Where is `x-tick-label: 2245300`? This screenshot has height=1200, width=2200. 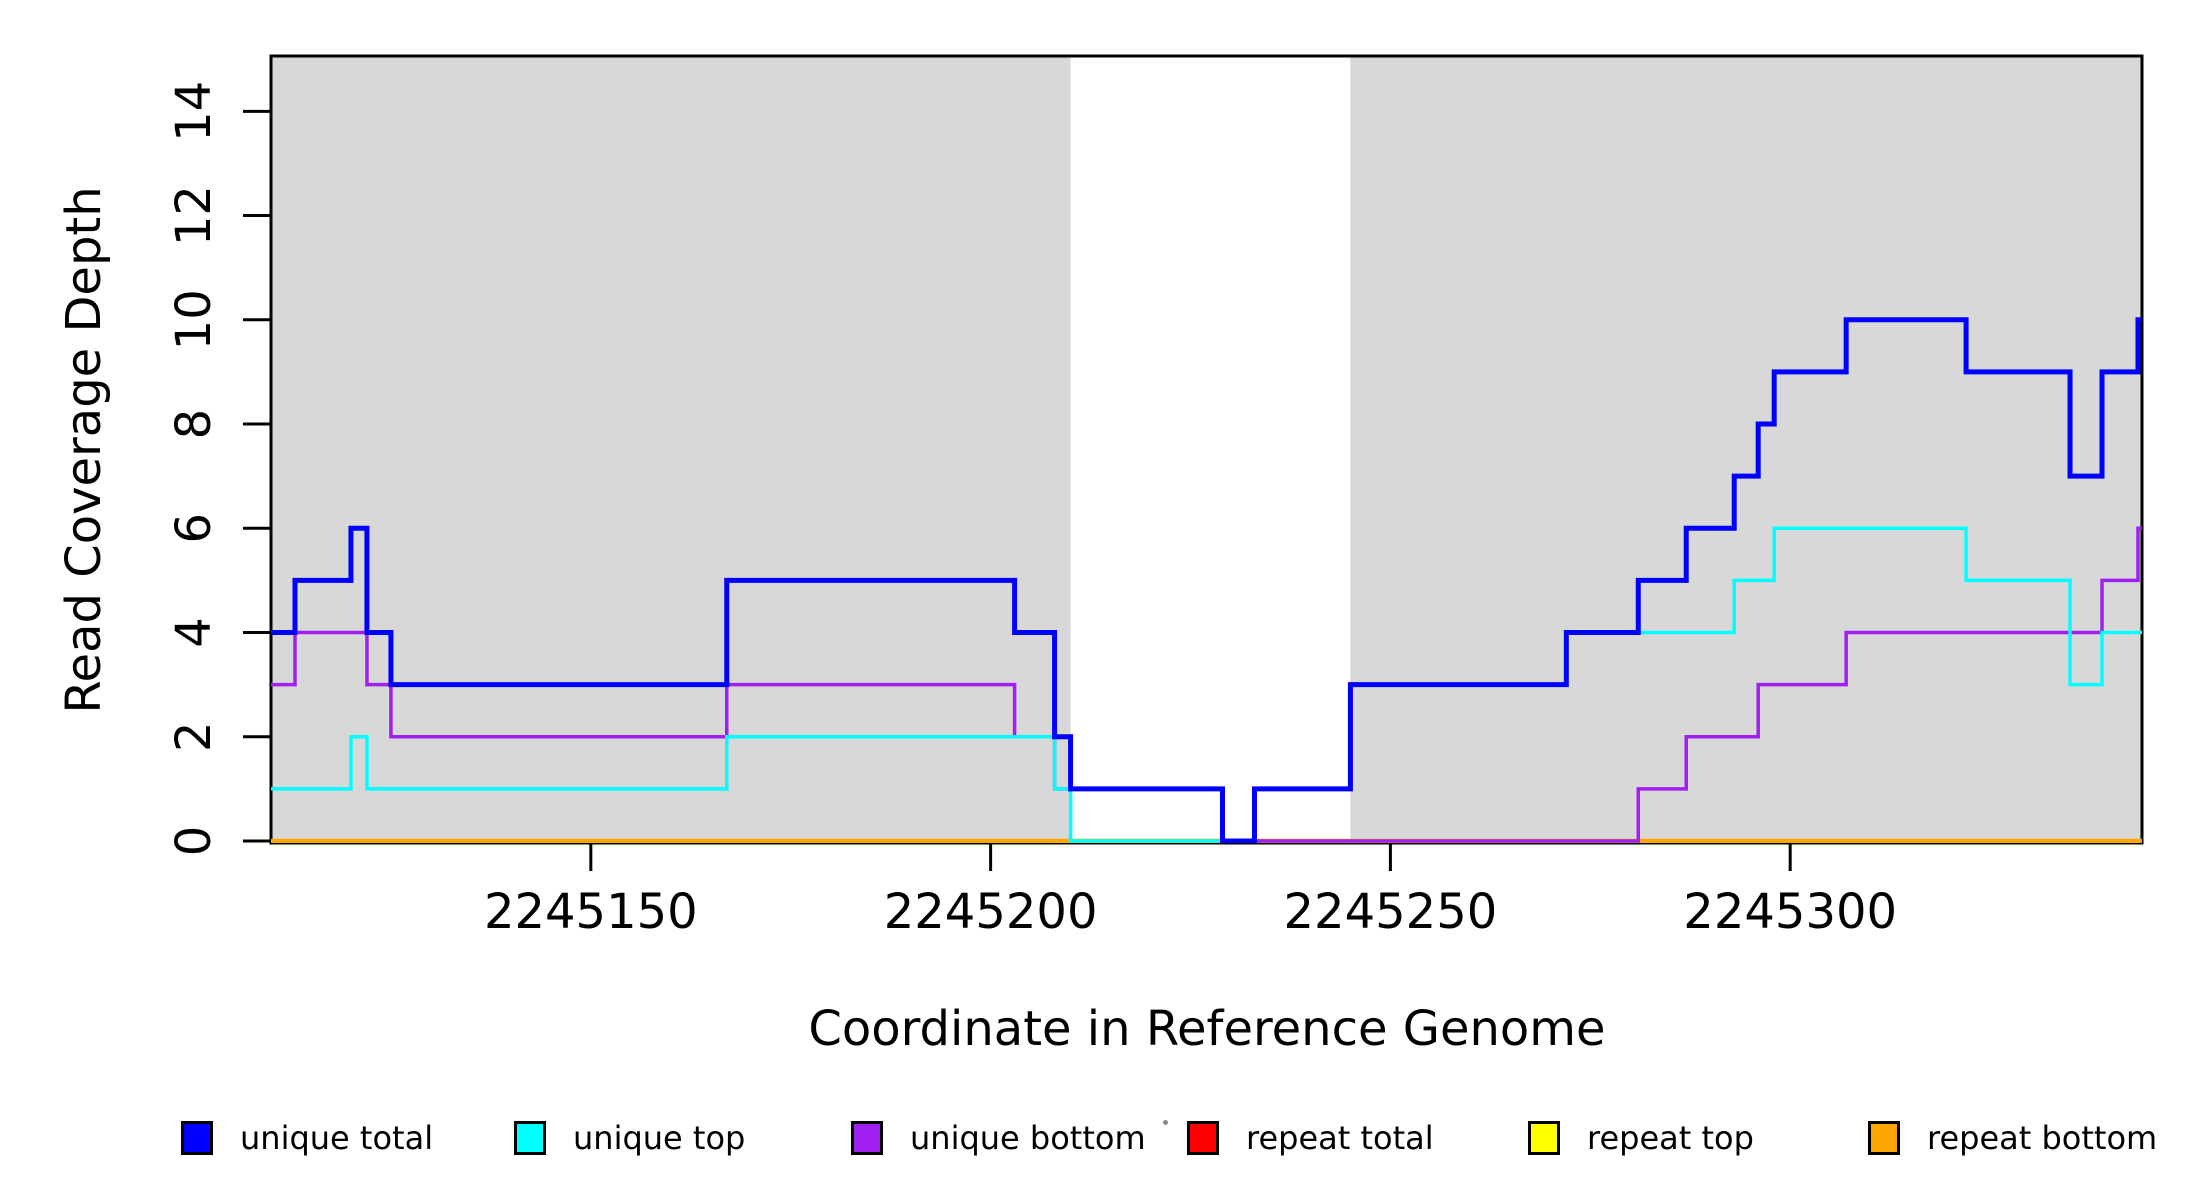 x-tick-label: 2245300 is located at coordinates (1790, 912).